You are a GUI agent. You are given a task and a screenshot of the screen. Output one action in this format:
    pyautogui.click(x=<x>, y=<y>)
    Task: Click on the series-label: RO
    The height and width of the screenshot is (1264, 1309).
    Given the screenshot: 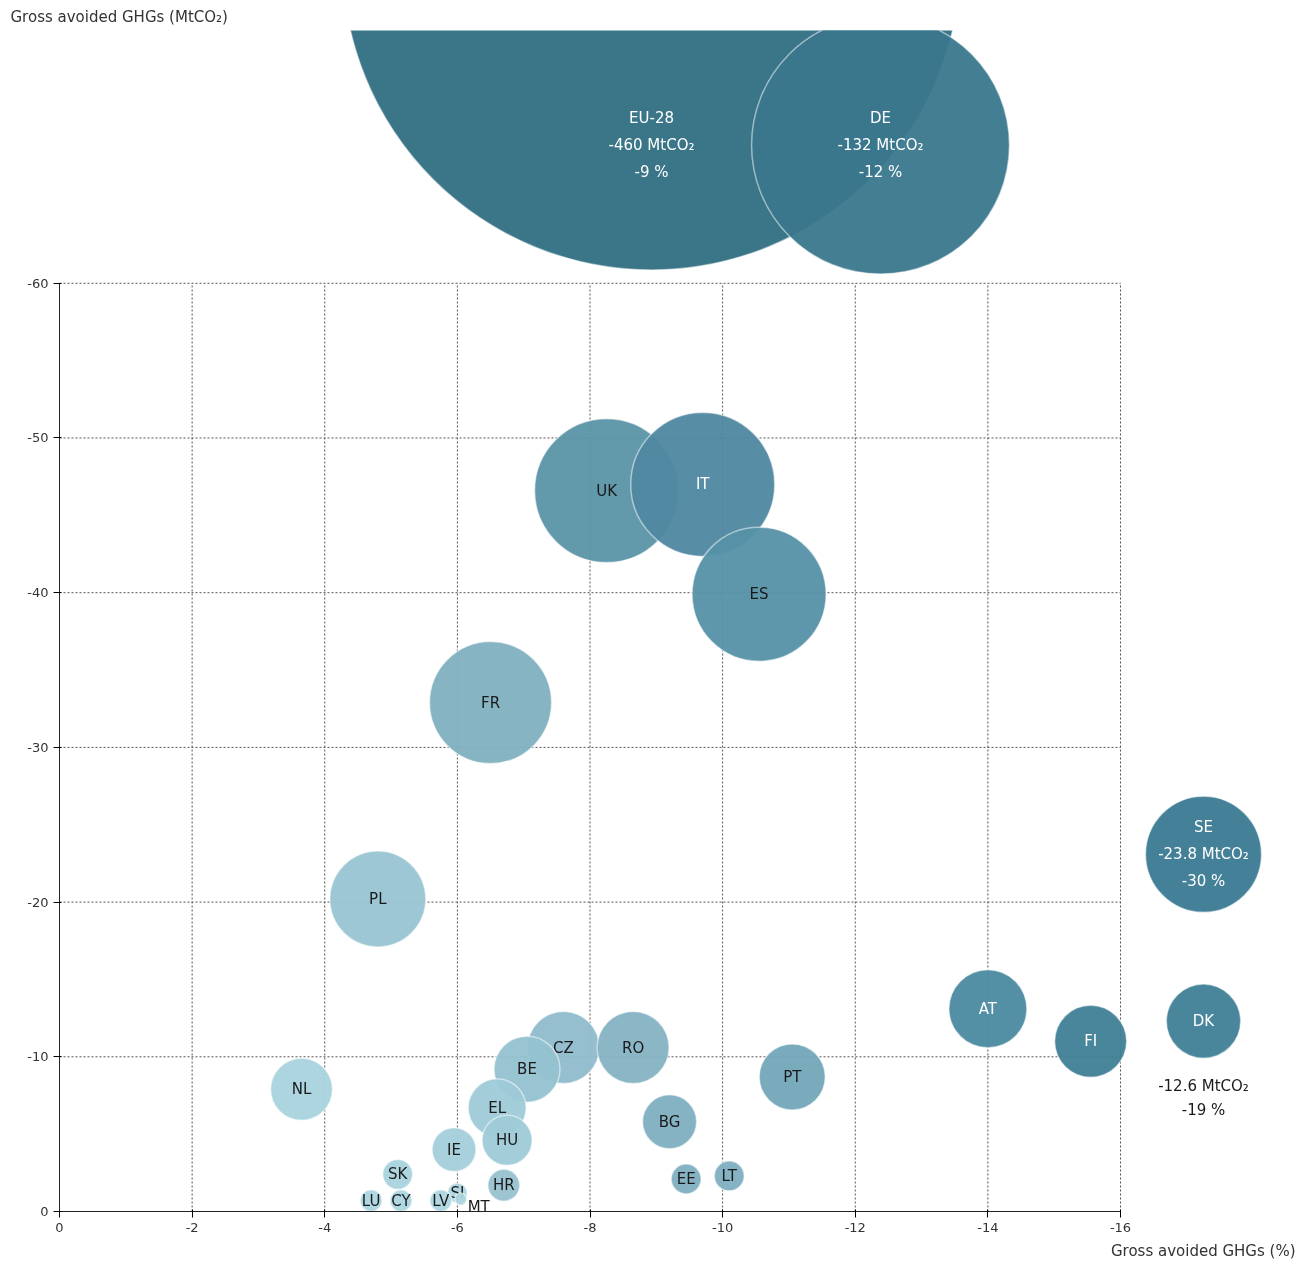 What is the action you would take?
    pyautogui.click(x=633, y=1047)
    